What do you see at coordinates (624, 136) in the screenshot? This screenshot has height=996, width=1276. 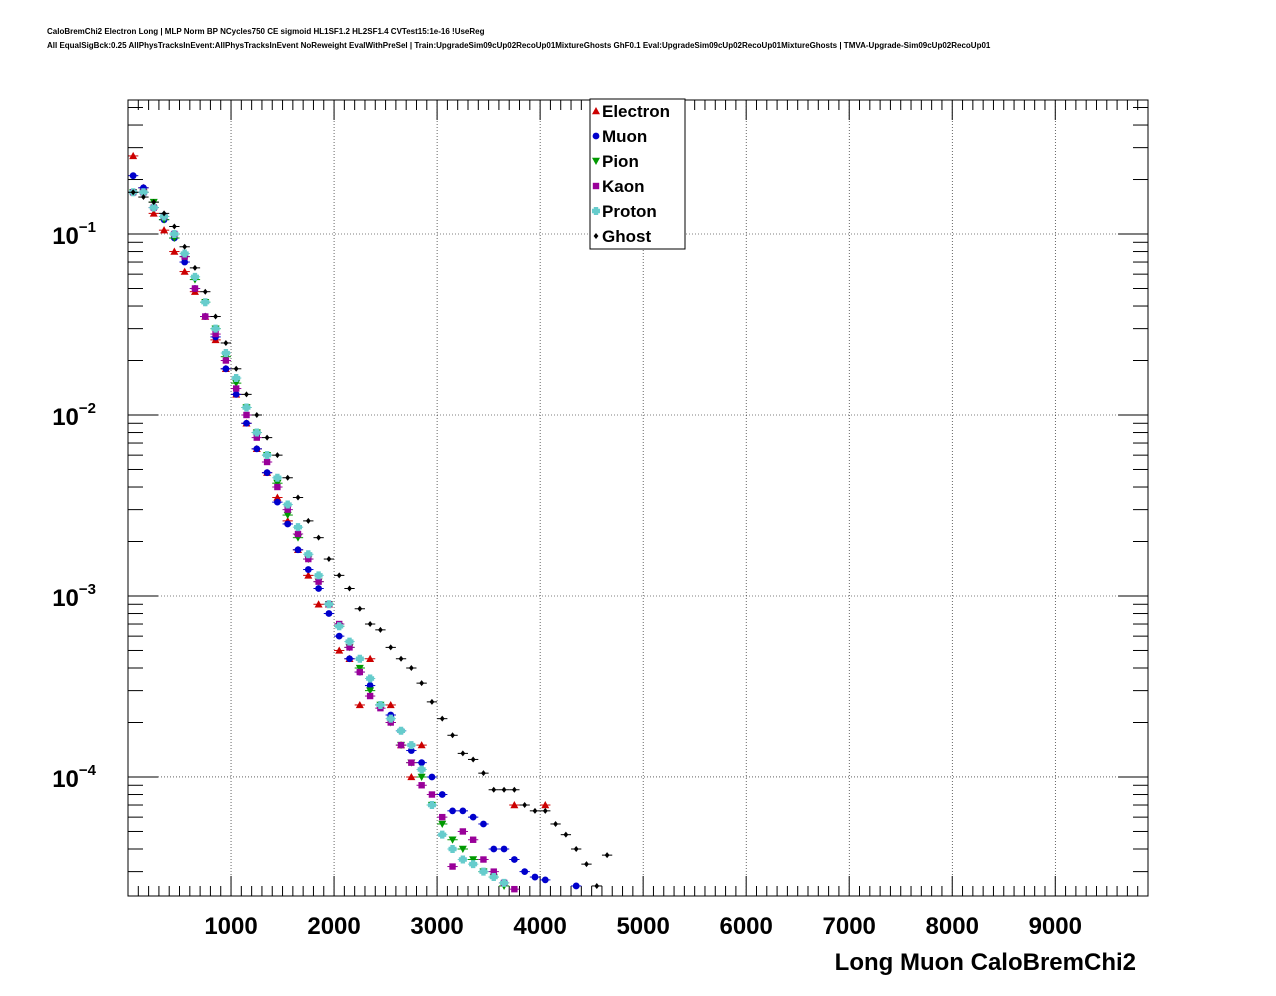 I see `legend-label-muon: Muon` at bounding box center [624, 136].